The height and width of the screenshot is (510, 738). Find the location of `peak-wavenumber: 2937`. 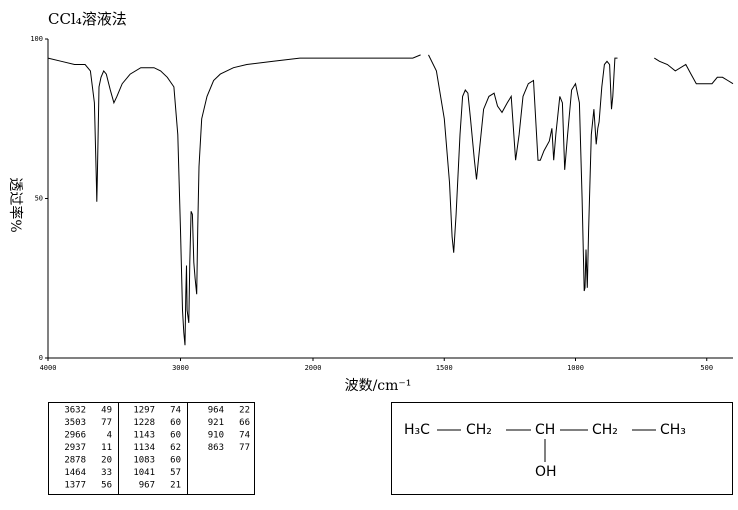

peak-wavenumber: 2937 is located at coordinates (75, 448).